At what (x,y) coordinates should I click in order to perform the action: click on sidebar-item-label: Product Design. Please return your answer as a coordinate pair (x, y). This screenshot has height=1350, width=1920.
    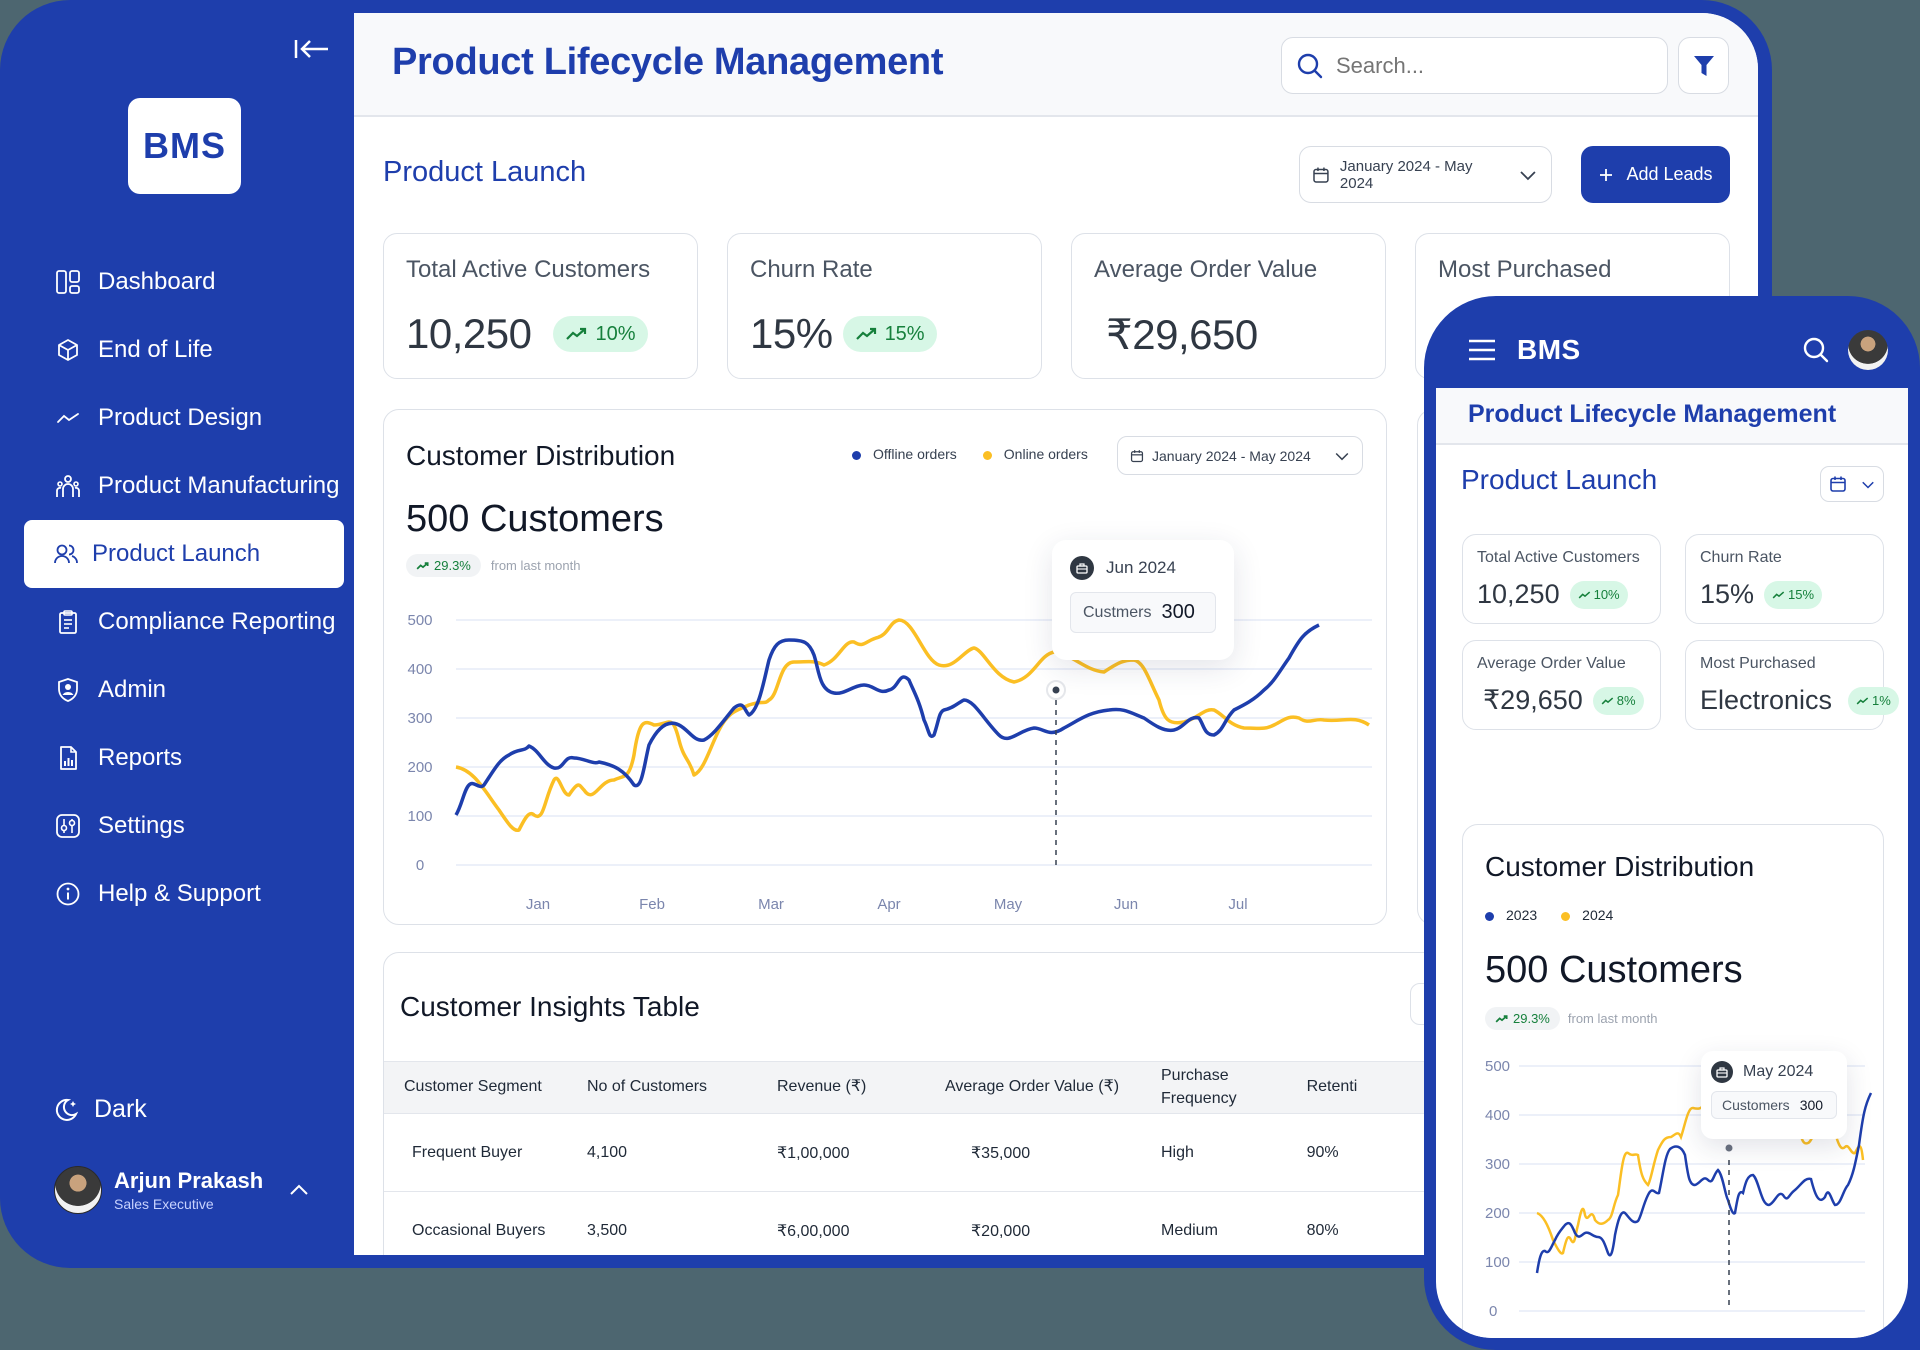
    Looking at the image, I should click on (180, 417).